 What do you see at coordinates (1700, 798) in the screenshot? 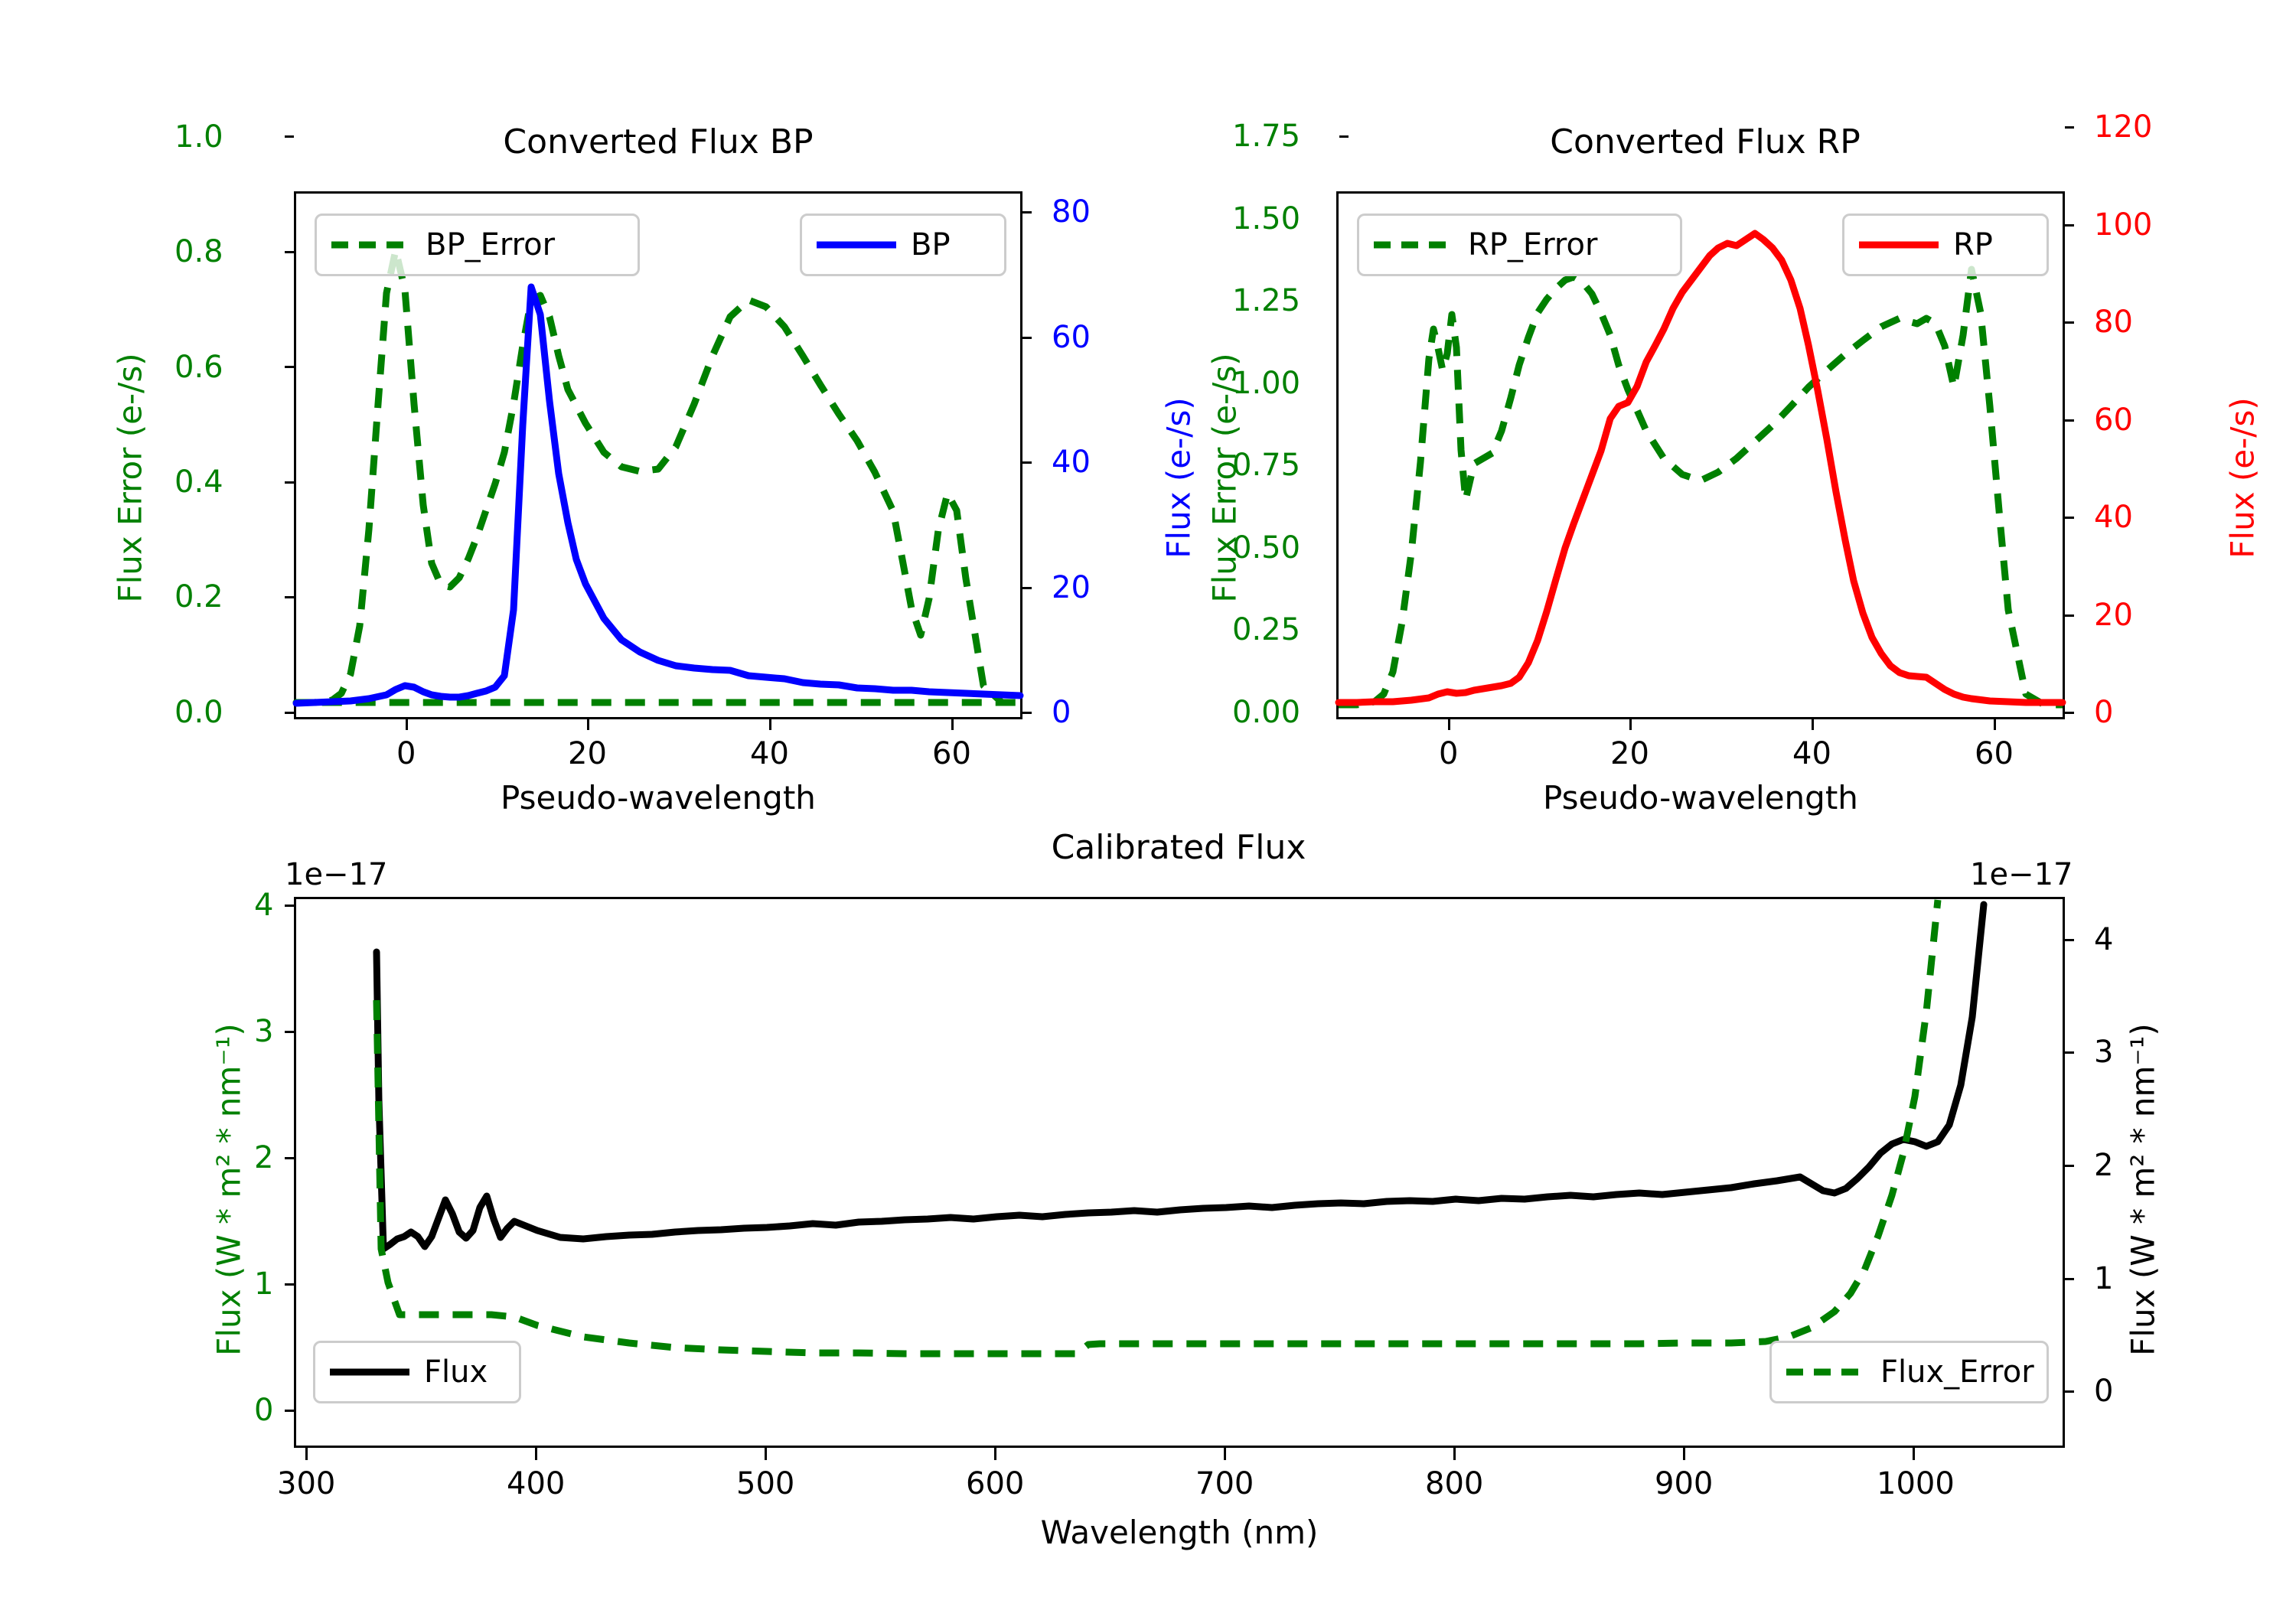
I see `rp-x-axis-title: Pseudo-wavelength` at bounding box center [1700, 798].